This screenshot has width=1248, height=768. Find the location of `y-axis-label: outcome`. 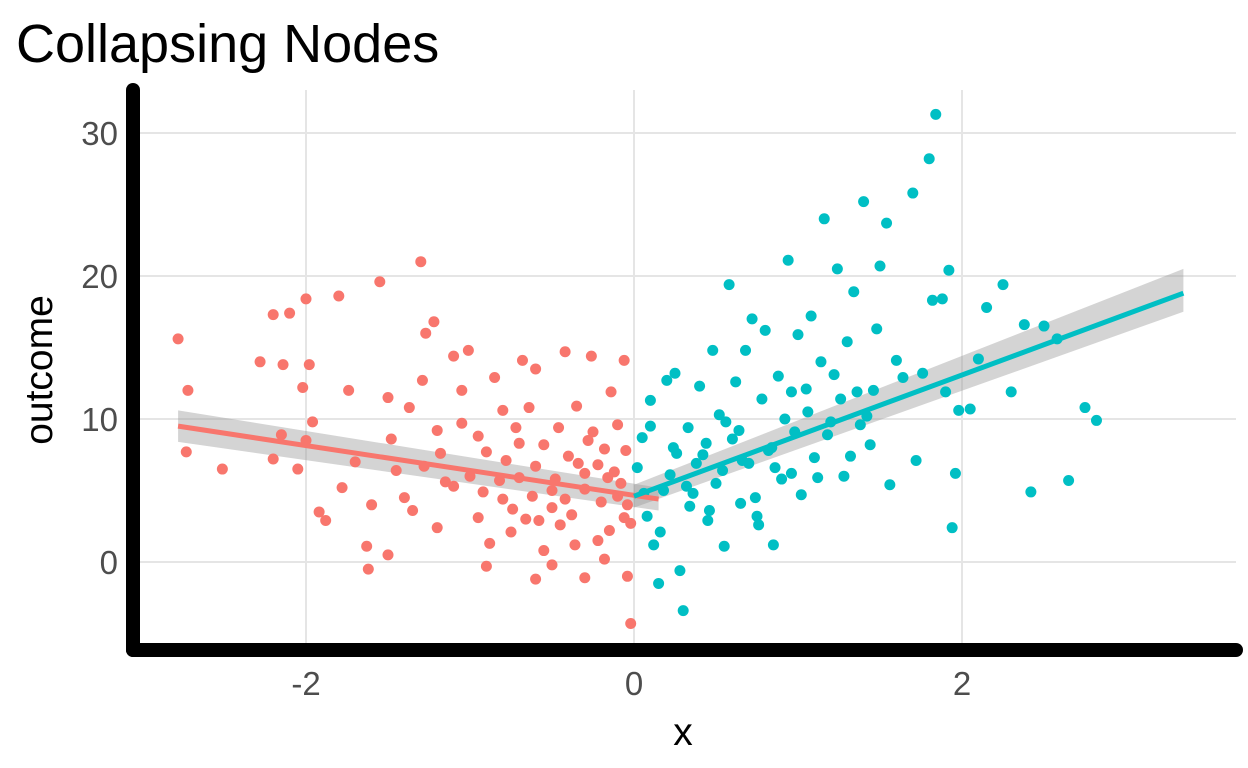

y-axis-label: outcome is located at coordinates (39, 370).